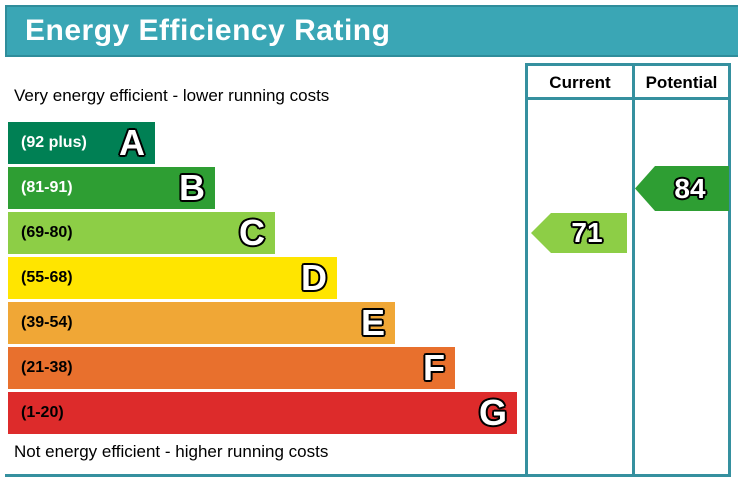  Describe the element at coordinates (372, 322) in the screenshot. I see `band-e-letter: E` at that location.